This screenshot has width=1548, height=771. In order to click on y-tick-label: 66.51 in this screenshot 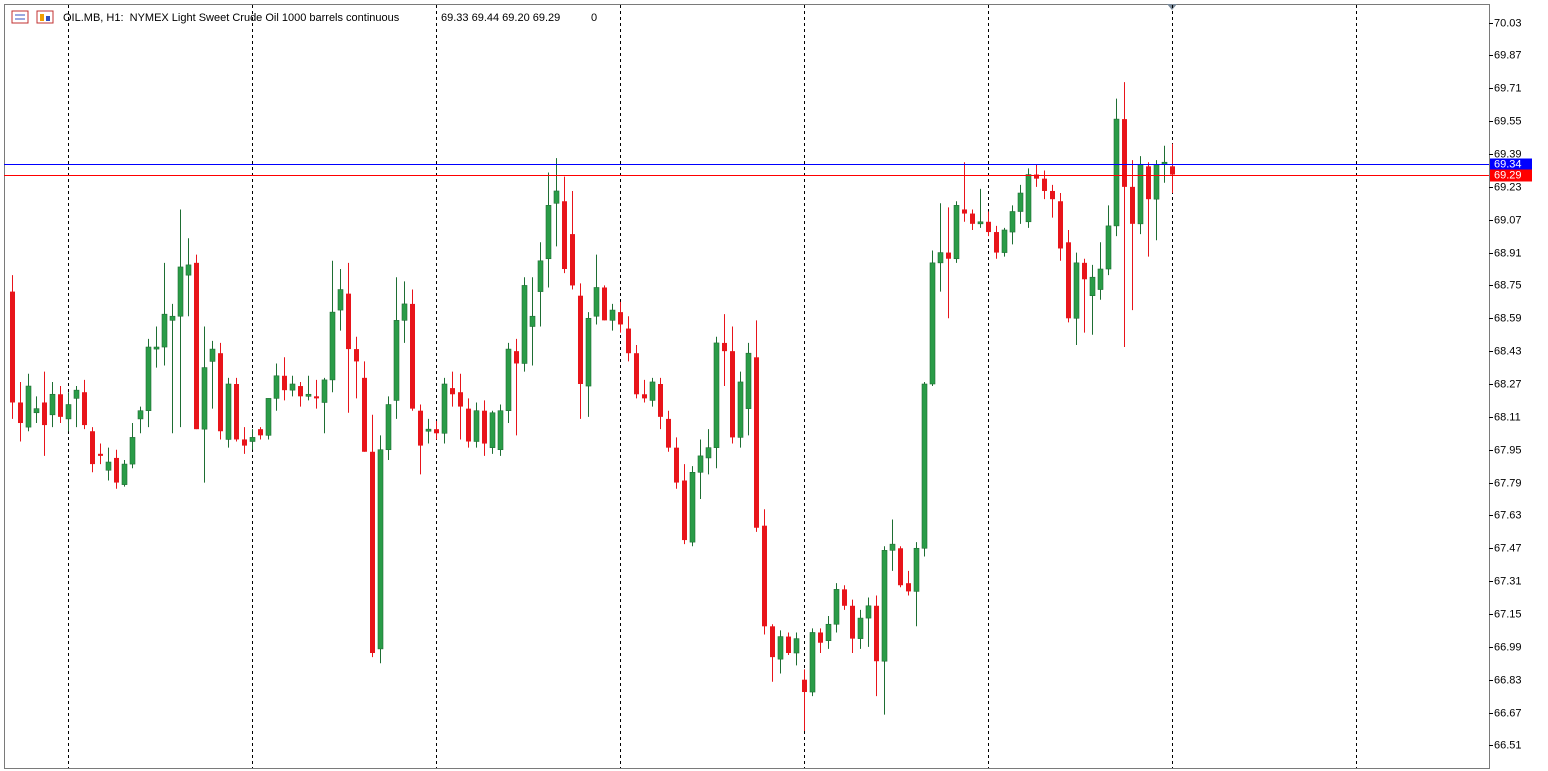, I will do `click(1508, 745)`.